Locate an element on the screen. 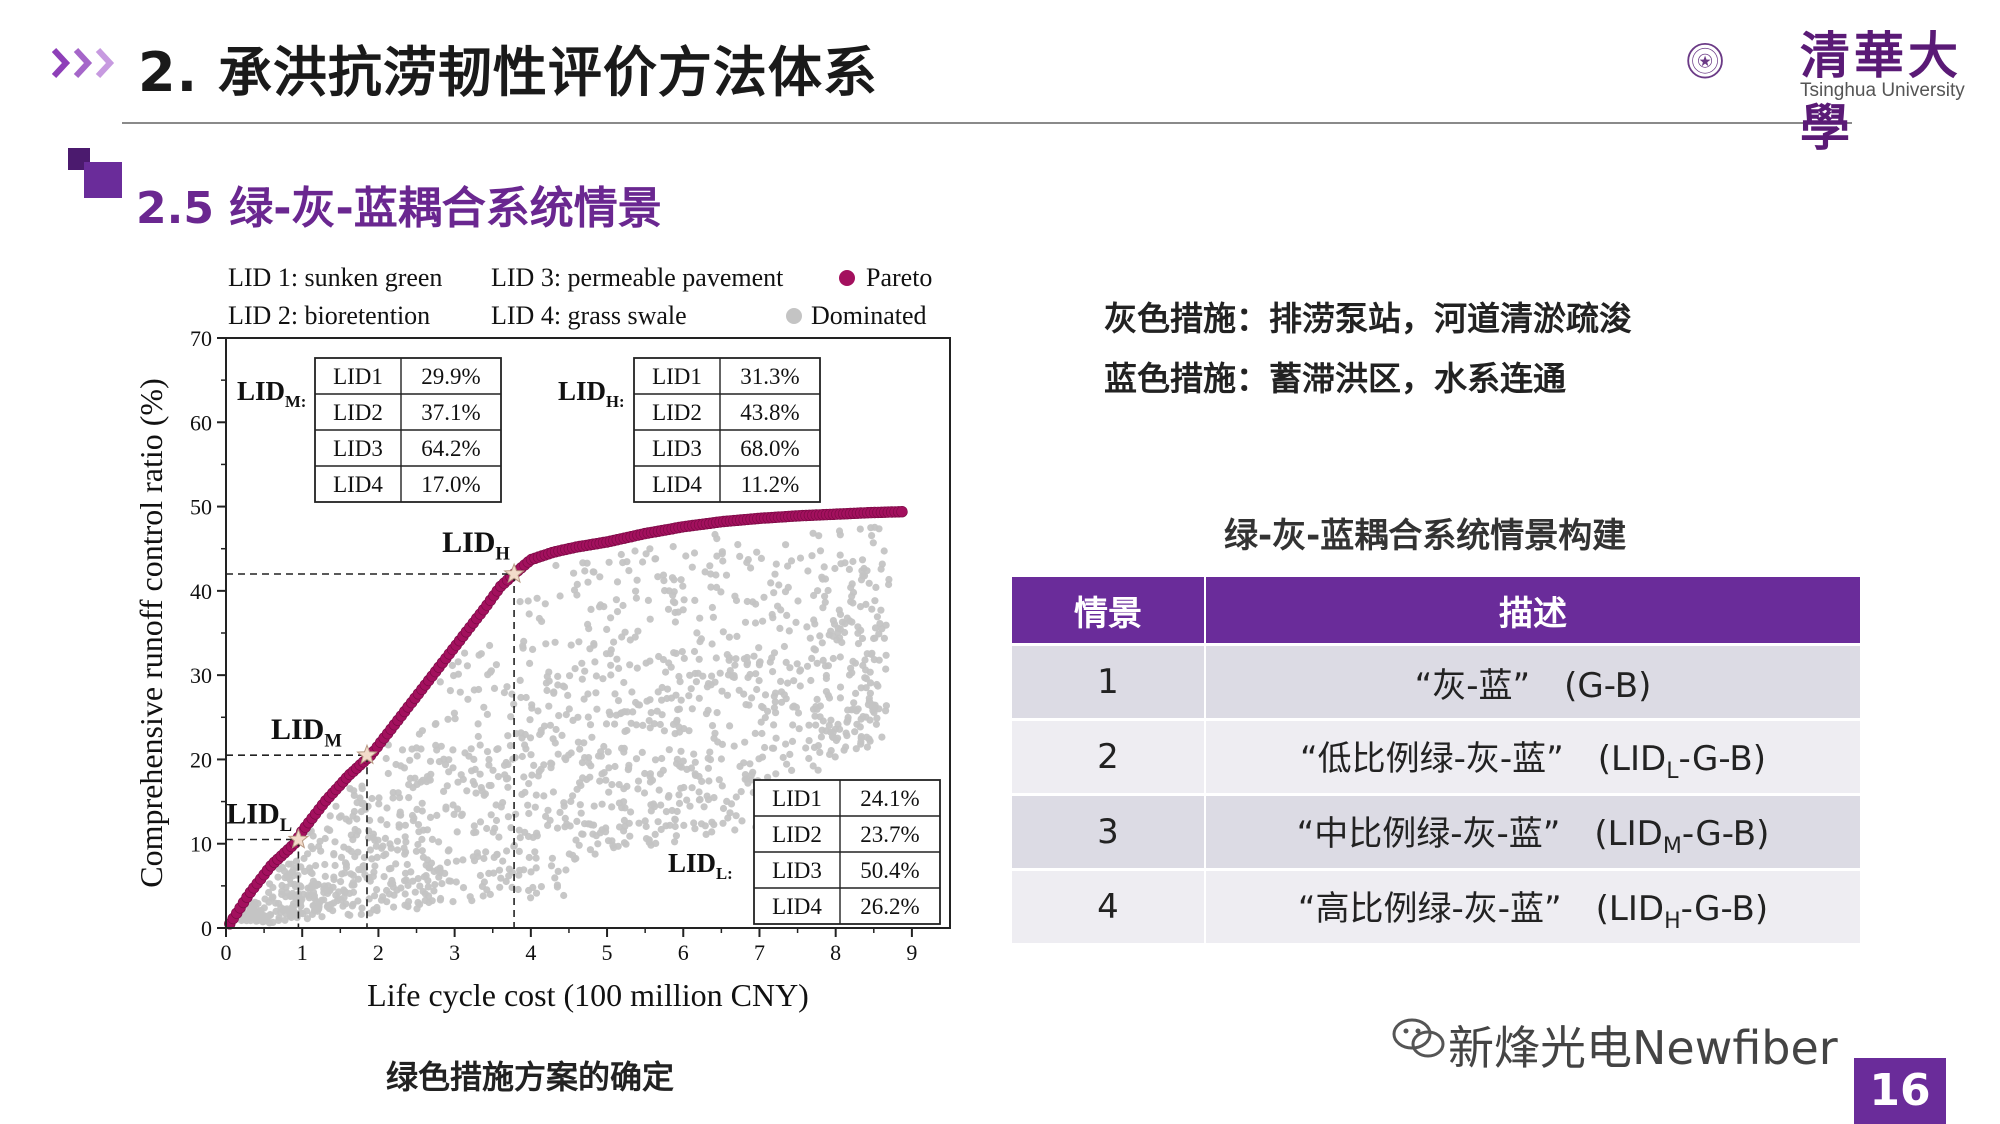  lid-table-cell-value: 11.2% is located at coordinates (770, 484).